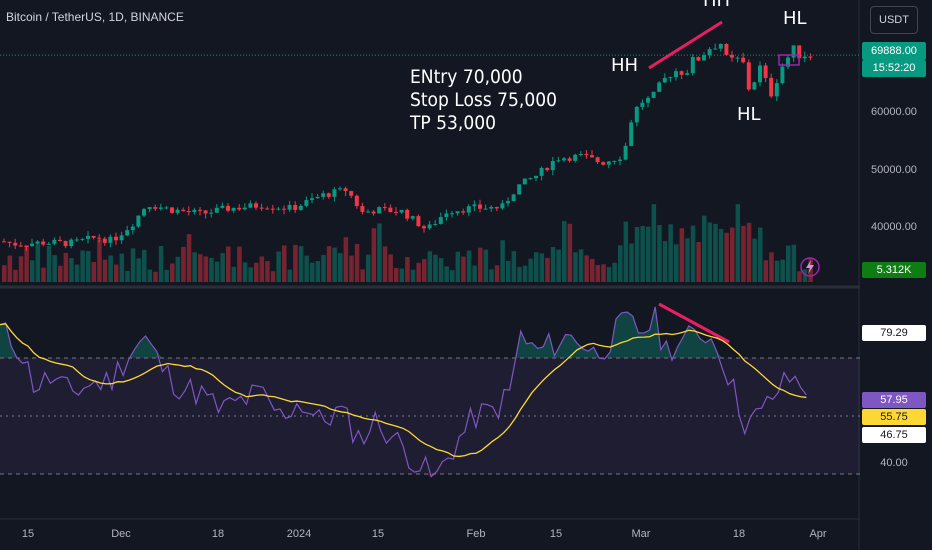  Describe the element at coordinates (476, 534) in the screenshot. I see `time-axis-label: Feb` at that location.